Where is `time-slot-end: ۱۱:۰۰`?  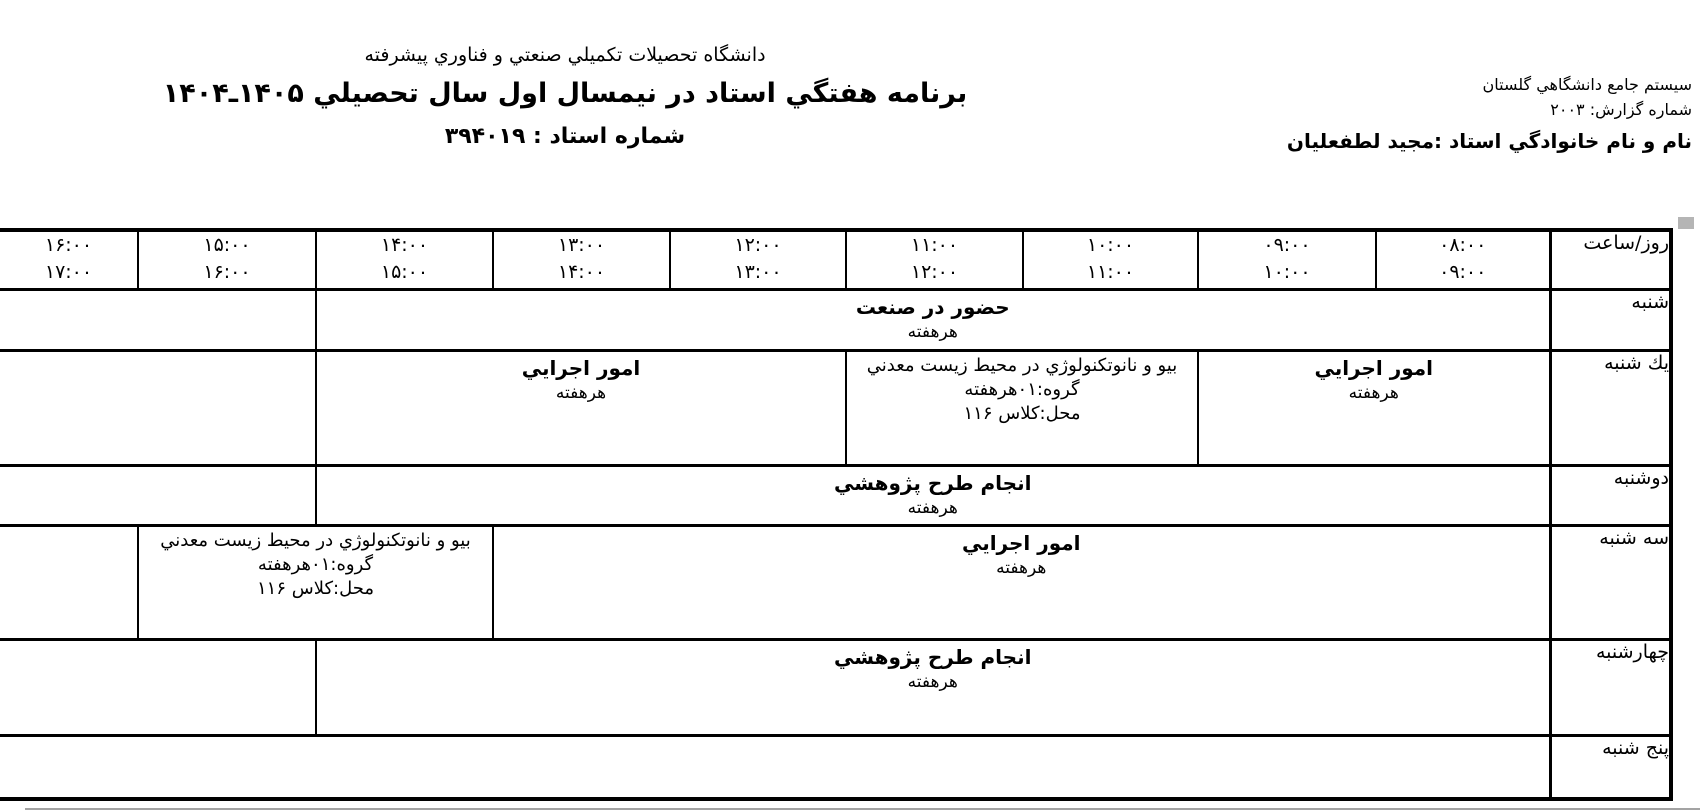 time-slot-end: ۱۱:۰۰ is located at coordinates (1110, 272).